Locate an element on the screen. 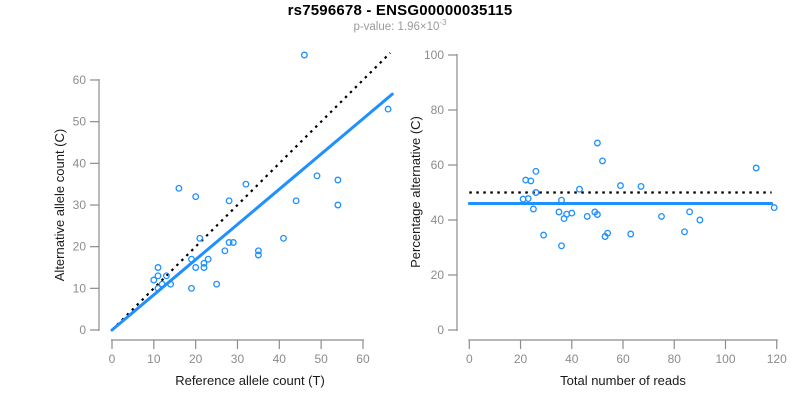  y-tick-label: 80 is located at coordinates (438, 110).